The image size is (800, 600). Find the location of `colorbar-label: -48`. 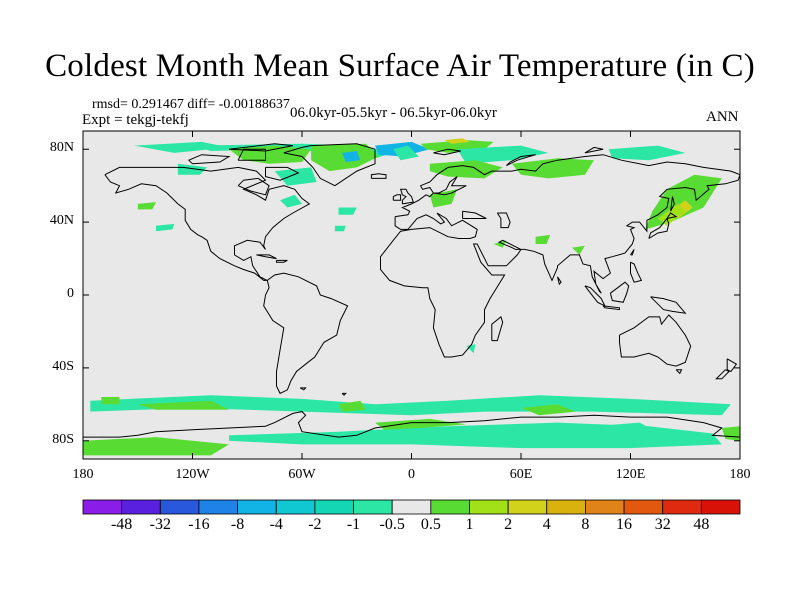

colorbar-label: -48 is located at coordinates (121, 524).